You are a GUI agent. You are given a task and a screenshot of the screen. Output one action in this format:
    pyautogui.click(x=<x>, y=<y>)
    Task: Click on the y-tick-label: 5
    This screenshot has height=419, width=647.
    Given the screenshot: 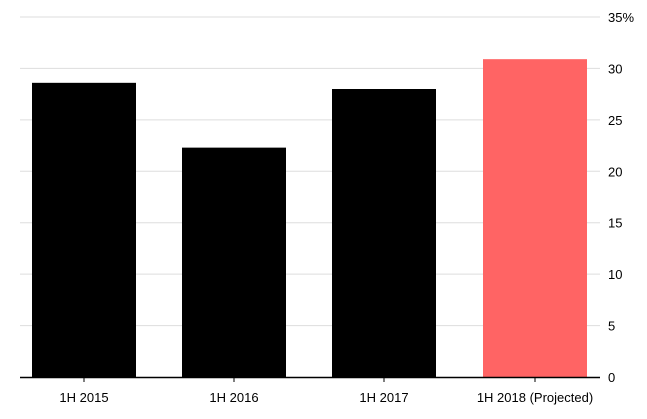 What is the action you would take?
    pyautogui.click(x=611, y=326)
    